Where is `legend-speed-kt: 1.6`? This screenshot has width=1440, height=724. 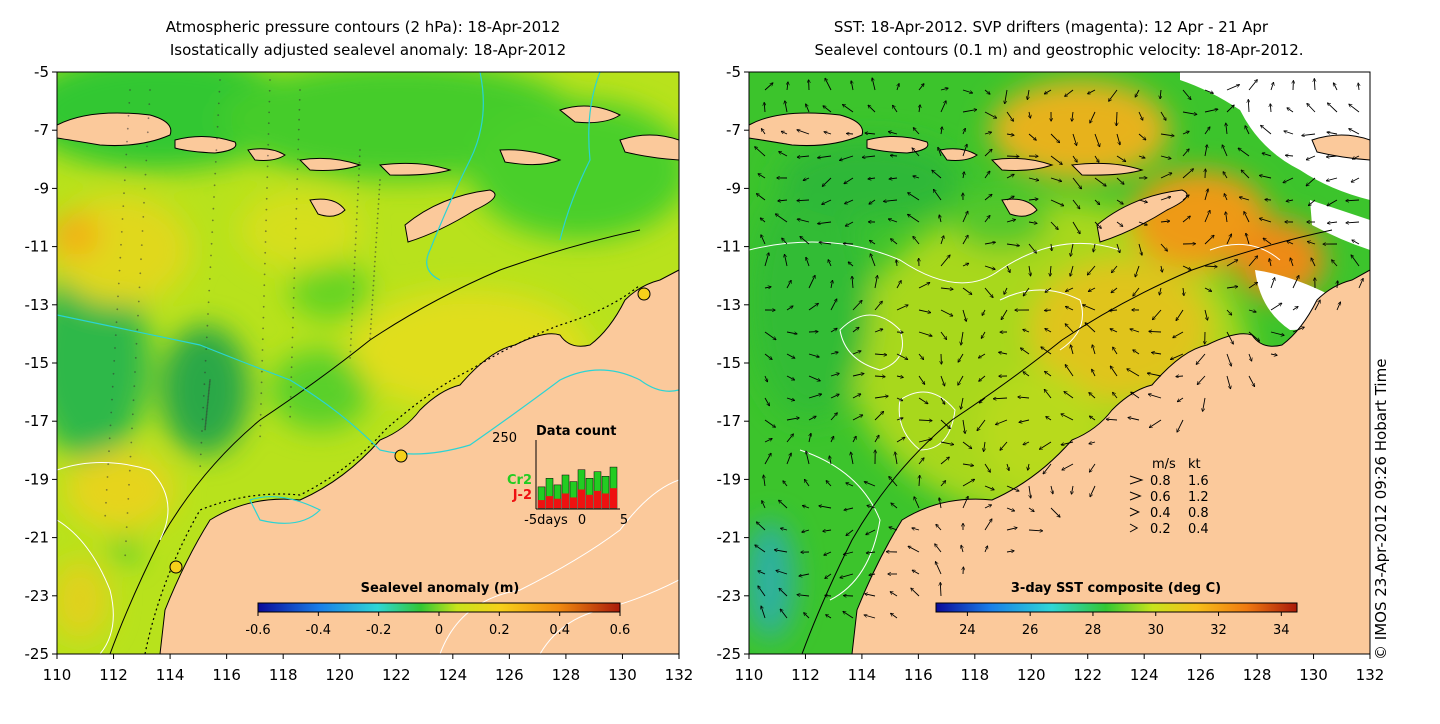 legend-speed-kt: 1.6 is located at coordinates (1198, 481).